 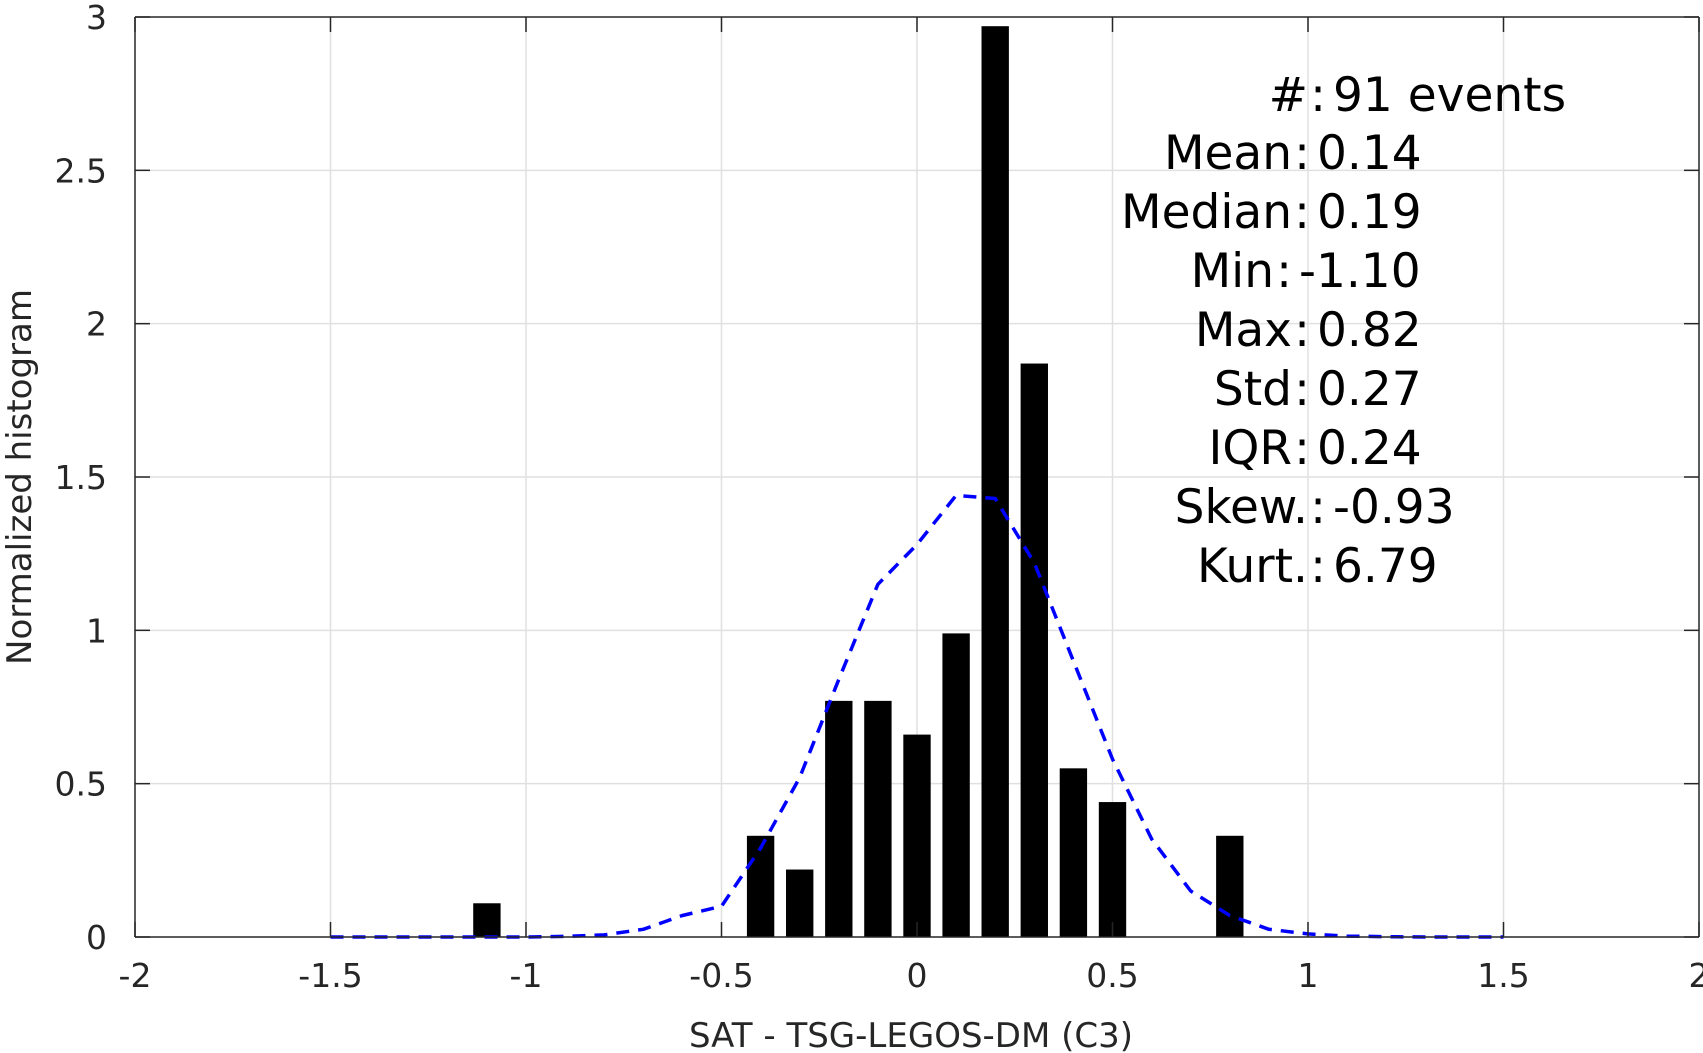 What do you see at coordinates (1228, 153) in the screenshot?
I see `stats-label: Mean` at bounding box center [1228, 153].